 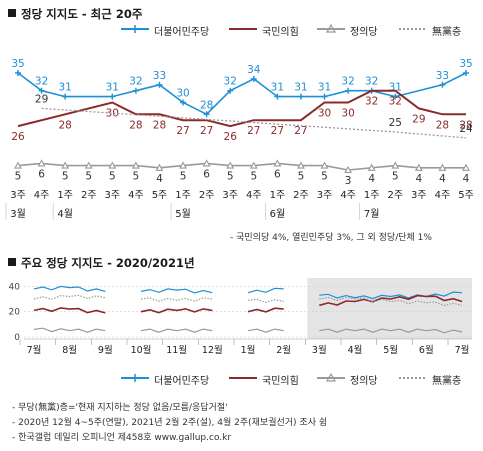 I want to click on month-label: 4월, so click(x=65, y=214).